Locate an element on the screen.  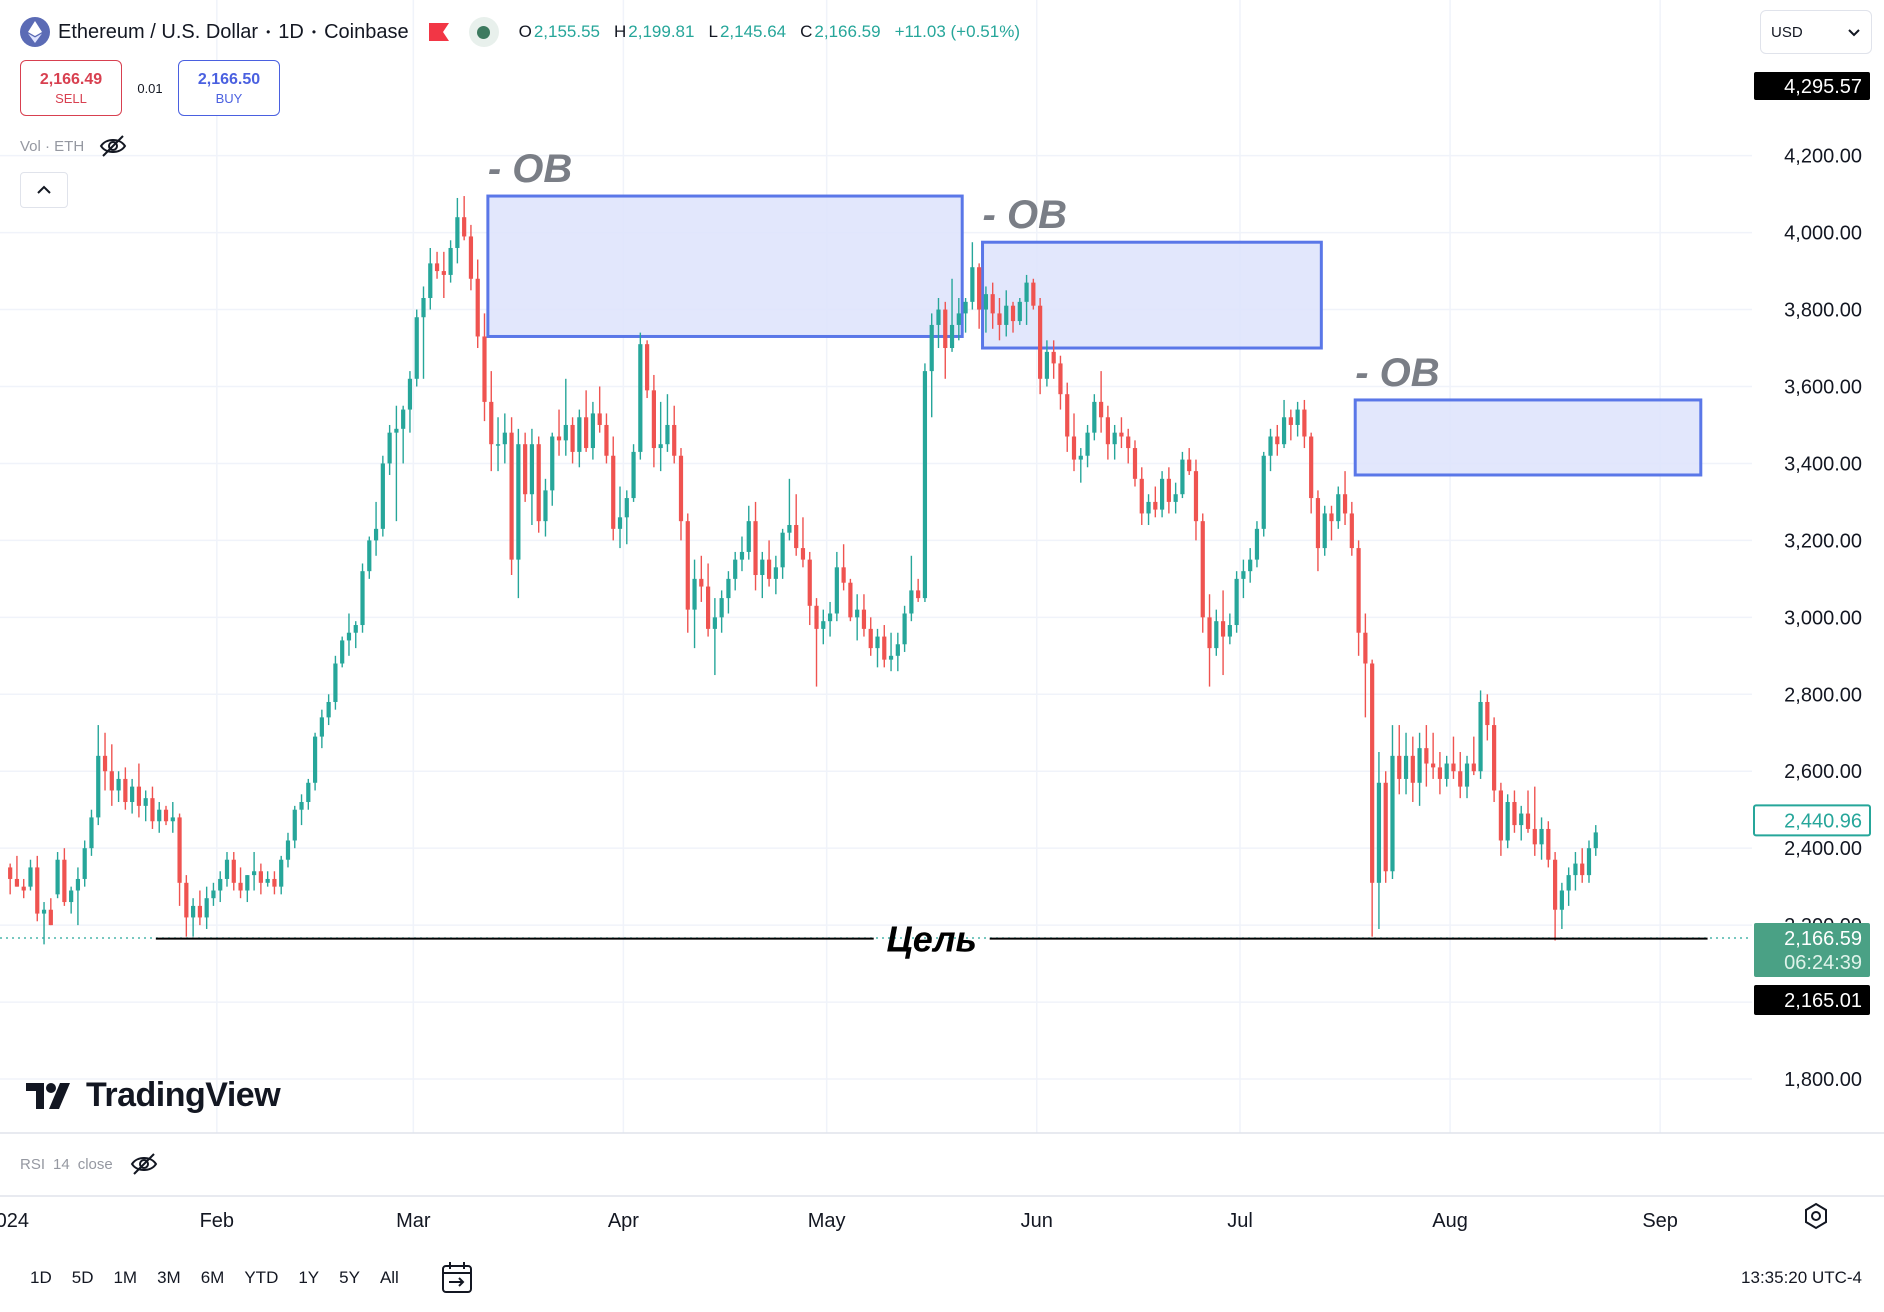
target-line-group: Цель is located at coordinates (931, 939).